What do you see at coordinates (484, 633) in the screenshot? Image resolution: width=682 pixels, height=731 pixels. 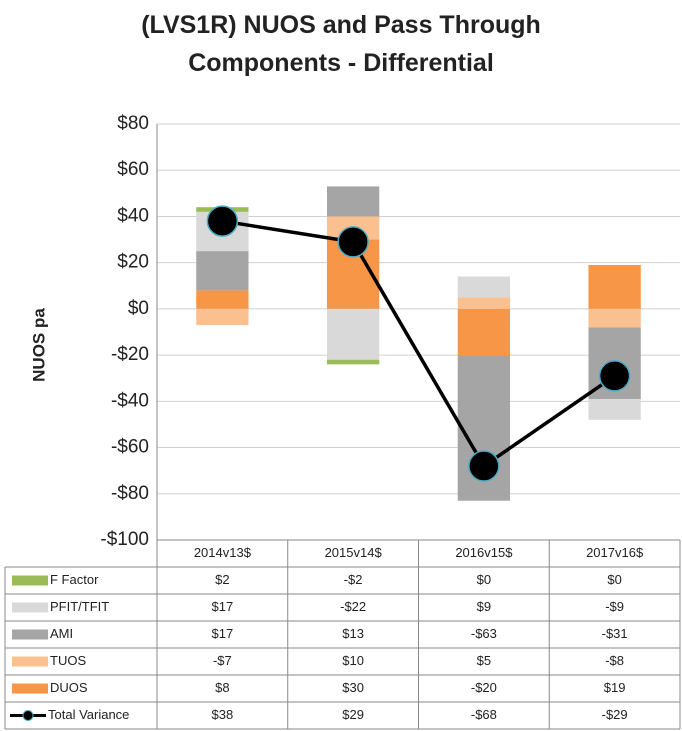 I see `table-value: -$63` at bounding box center [484, 633].